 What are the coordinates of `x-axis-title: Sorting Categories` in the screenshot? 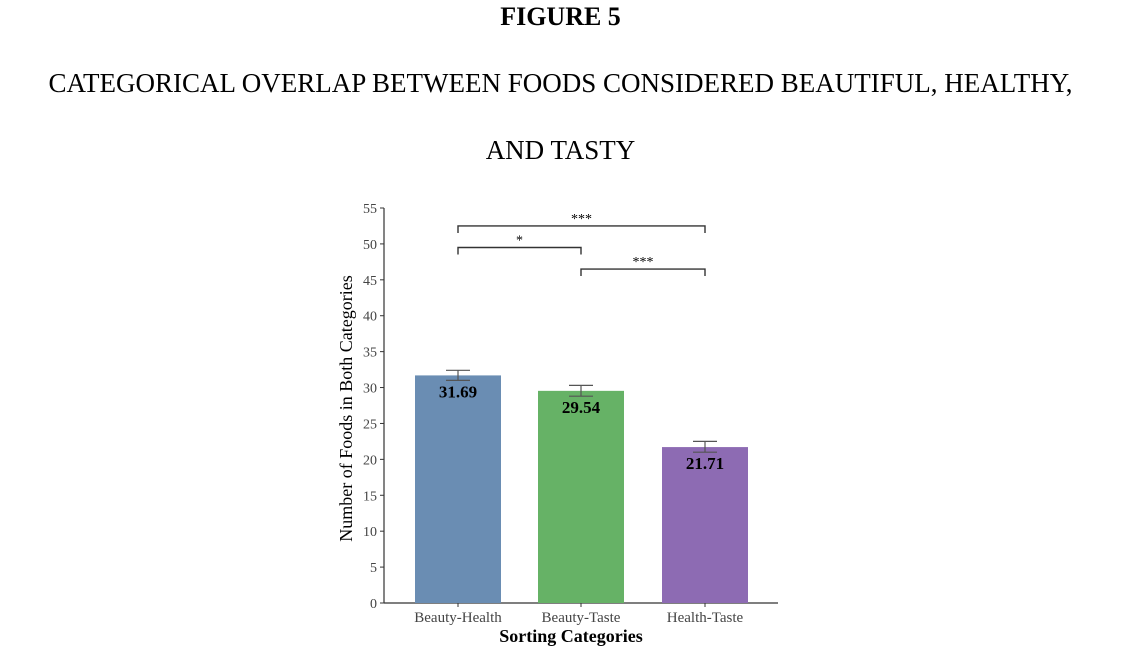 It's located at (570, 636).